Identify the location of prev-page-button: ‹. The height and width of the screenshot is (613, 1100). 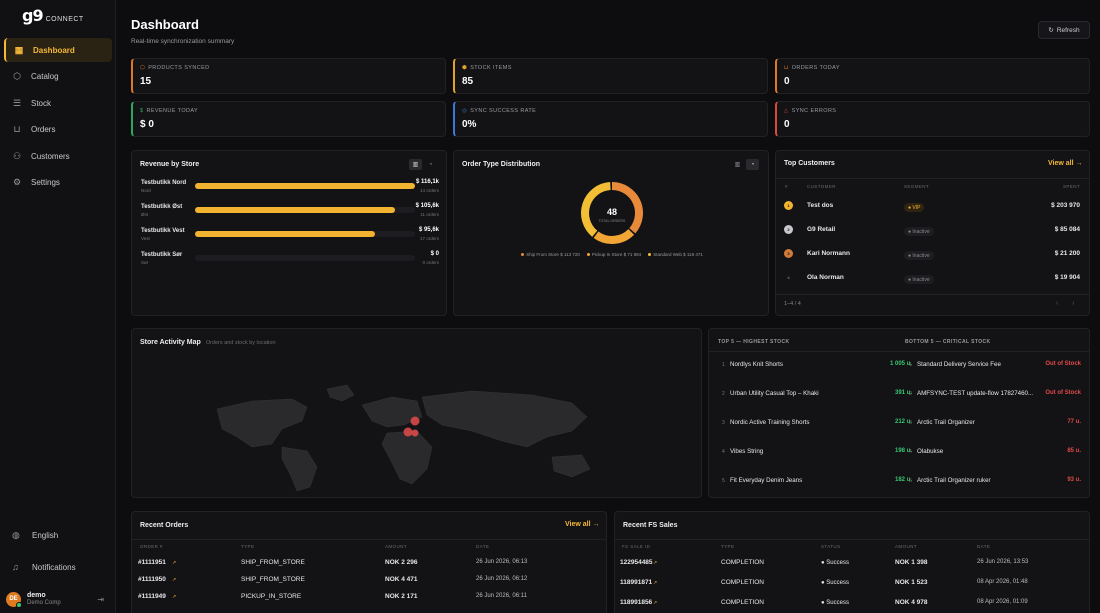
(1057, 303).